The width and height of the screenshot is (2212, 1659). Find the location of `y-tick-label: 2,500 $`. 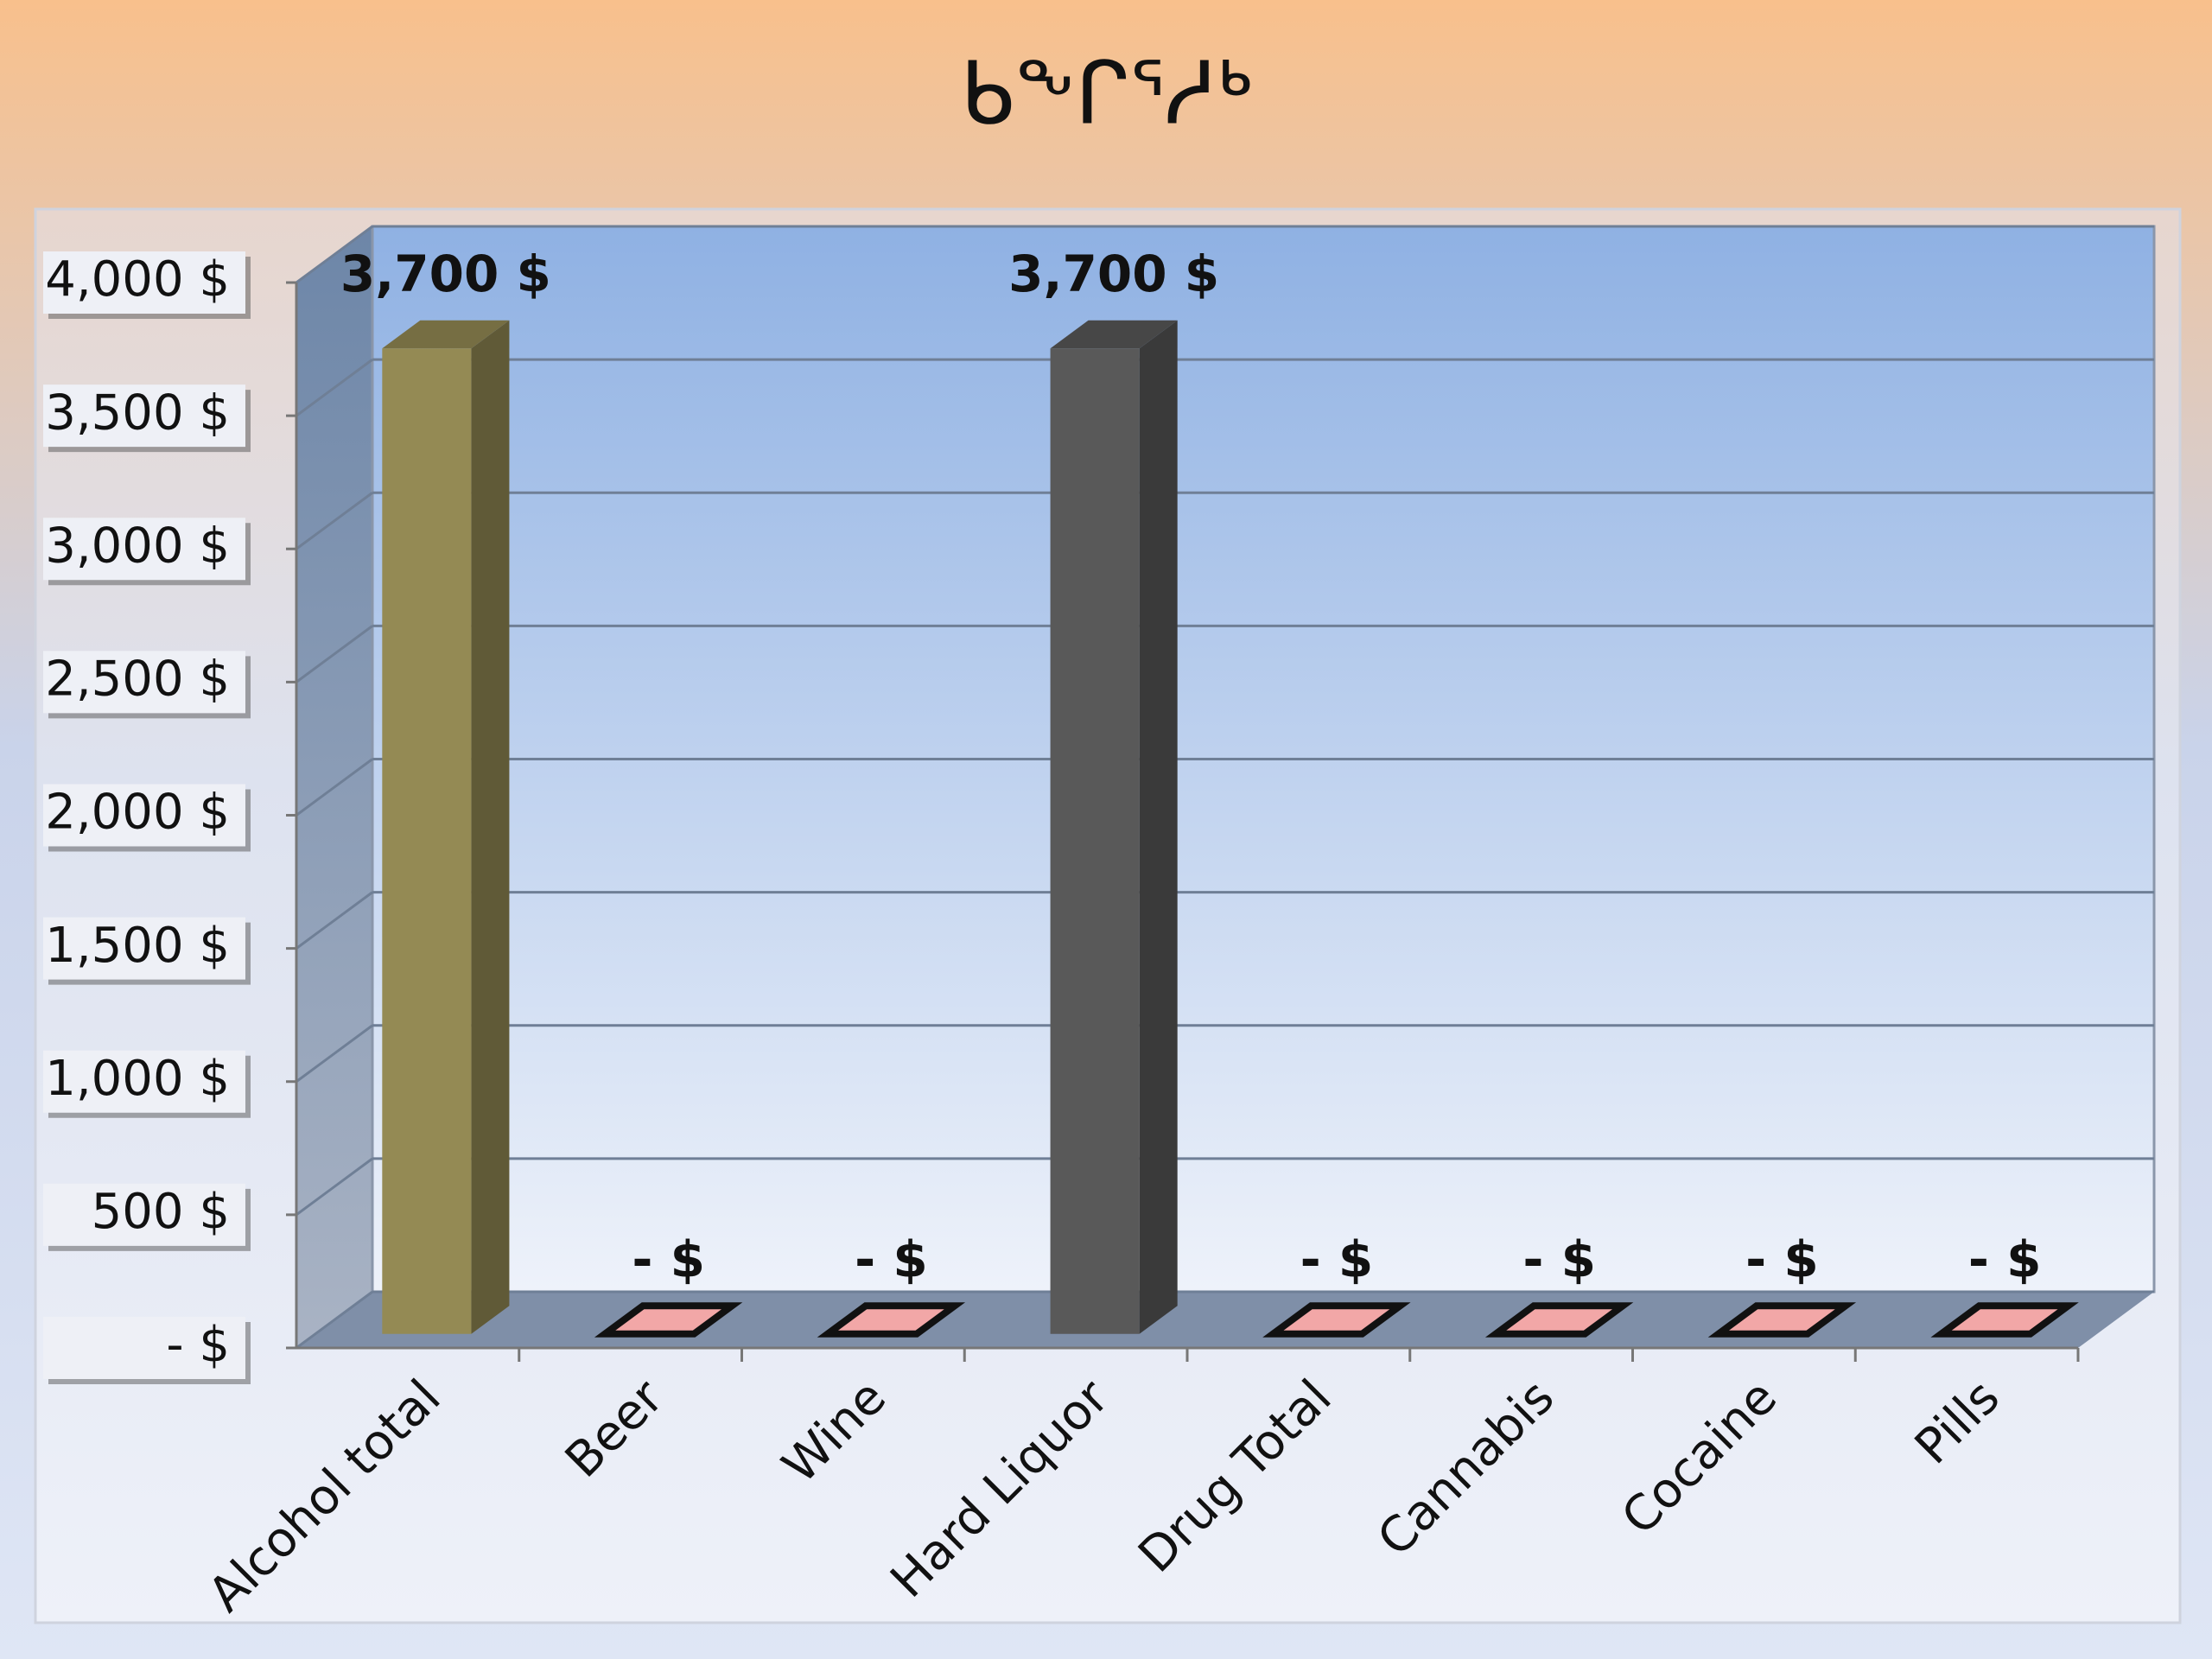

y-tick-label: 2,500 $ is located at coordinates (137, 680).